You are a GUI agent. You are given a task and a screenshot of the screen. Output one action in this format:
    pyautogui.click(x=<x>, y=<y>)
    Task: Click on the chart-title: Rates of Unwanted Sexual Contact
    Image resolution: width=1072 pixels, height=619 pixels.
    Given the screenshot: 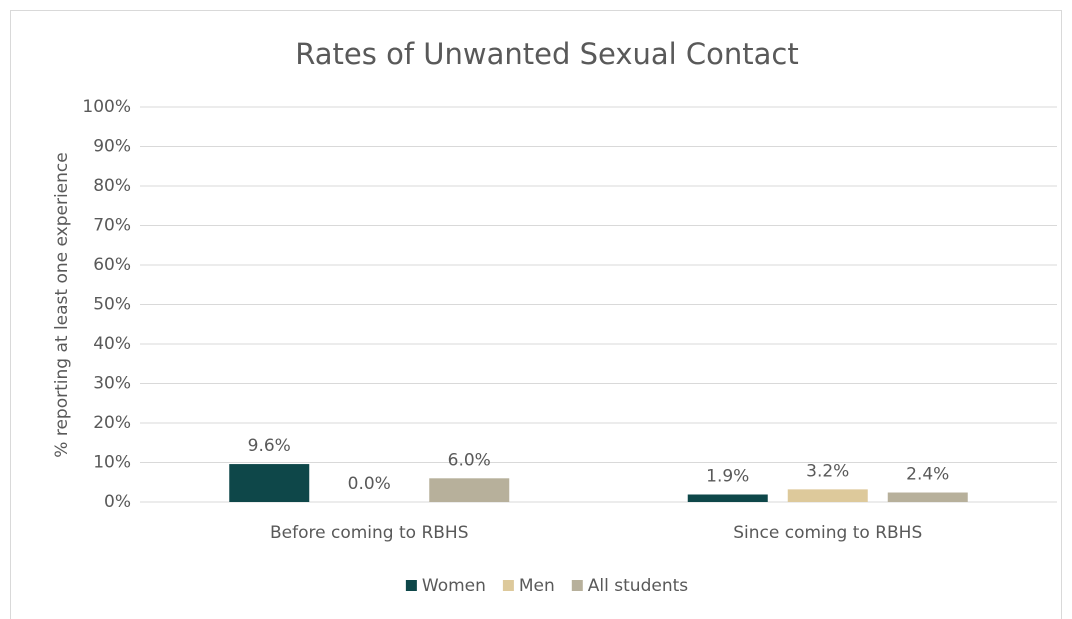 What is the action you would take?
    pyautogui.click(x=546, y=54)
    